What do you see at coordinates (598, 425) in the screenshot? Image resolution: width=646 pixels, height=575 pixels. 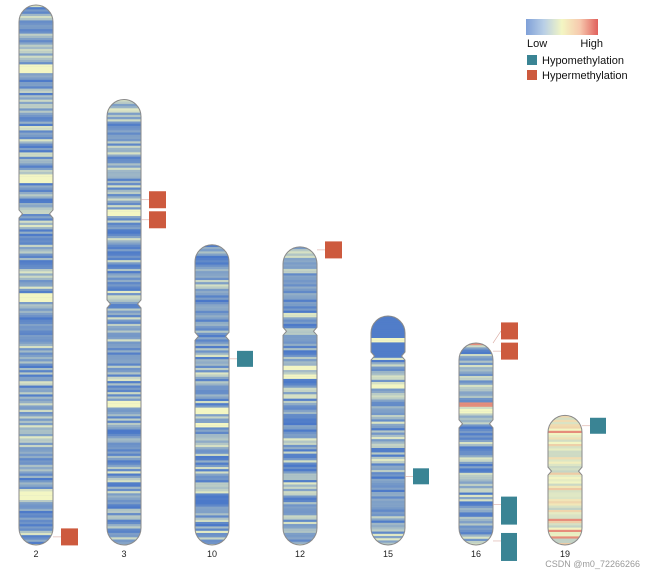 I see `hypomethylation-marker` at bounding box center [598, 425].